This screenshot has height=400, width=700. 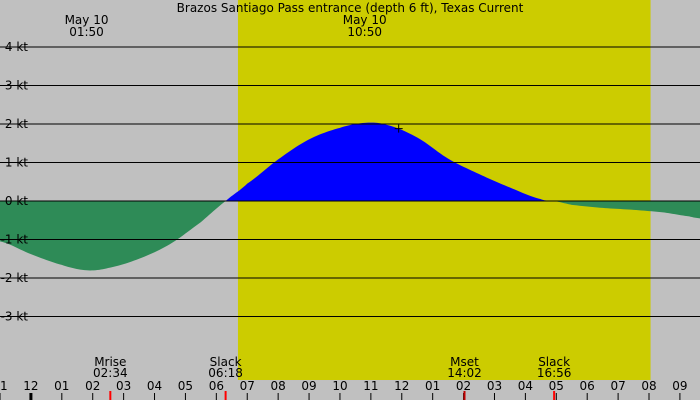 What do you see at coordinates (398, 128) in the screenshot?
I see `current-time-marker` at bounding box center [398, 128].